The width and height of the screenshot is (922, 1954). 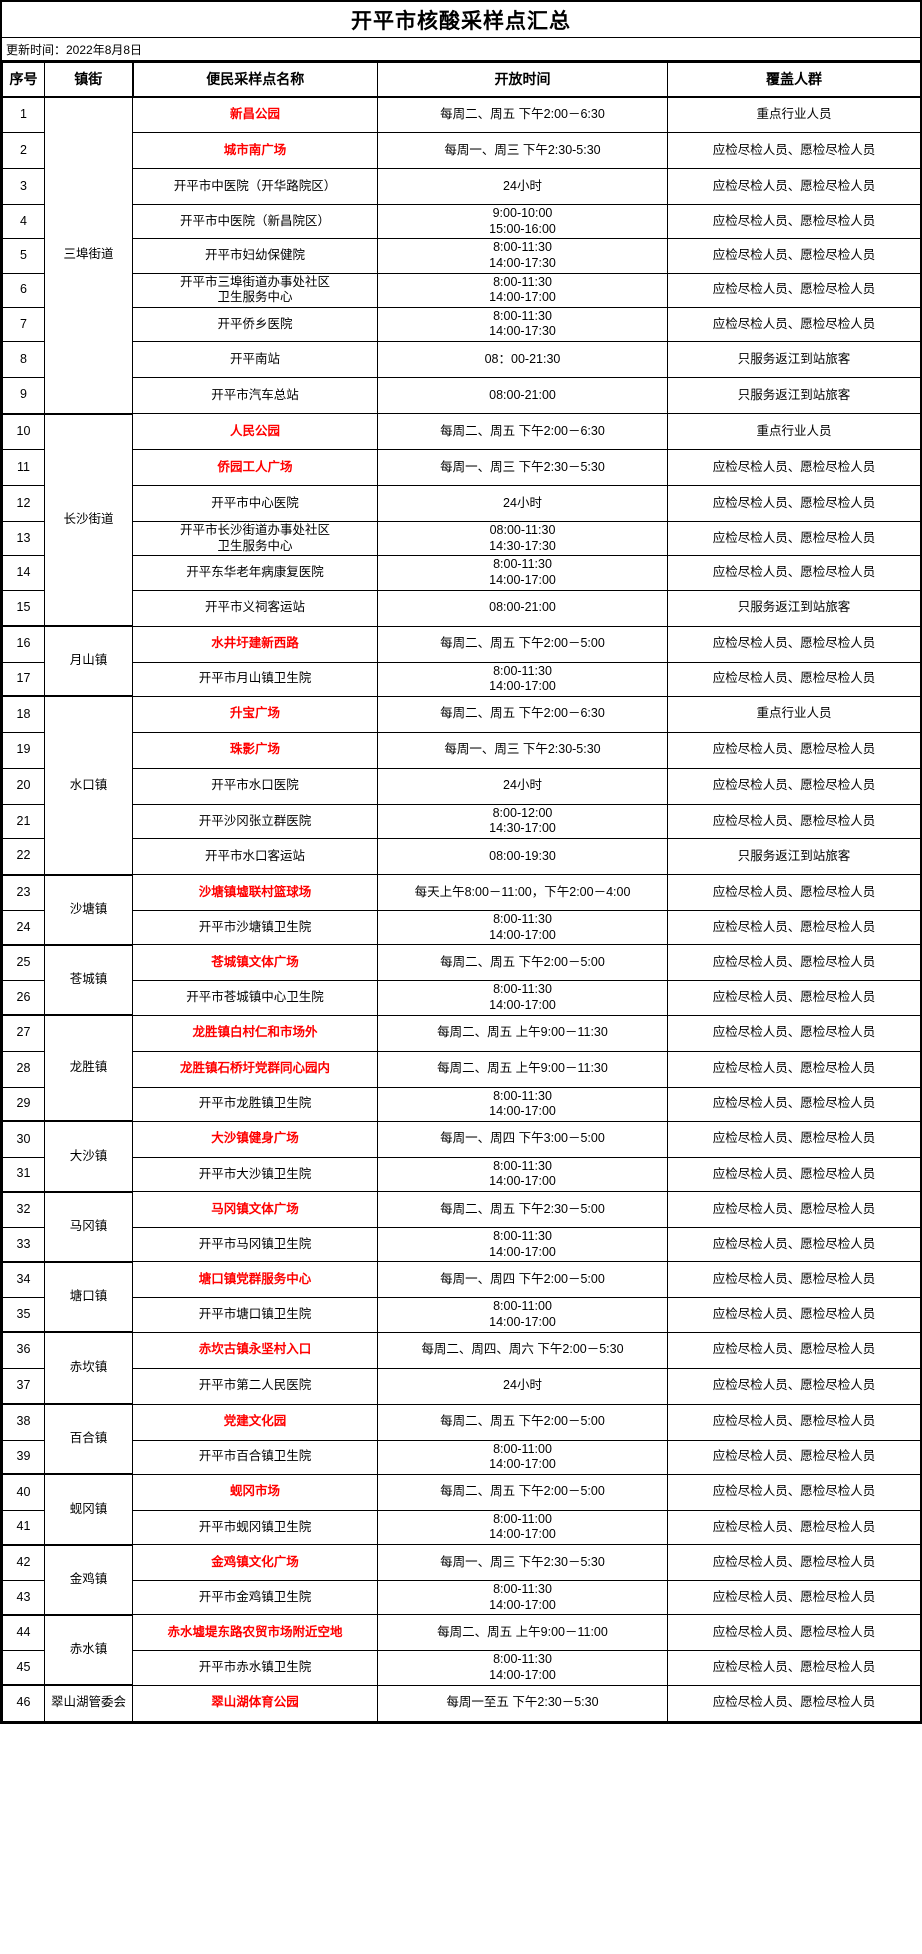 What do you see at coordinates (23, 1244) in the screenshot?
I see `cell-index: 33` at bounding box center [23, 1244].